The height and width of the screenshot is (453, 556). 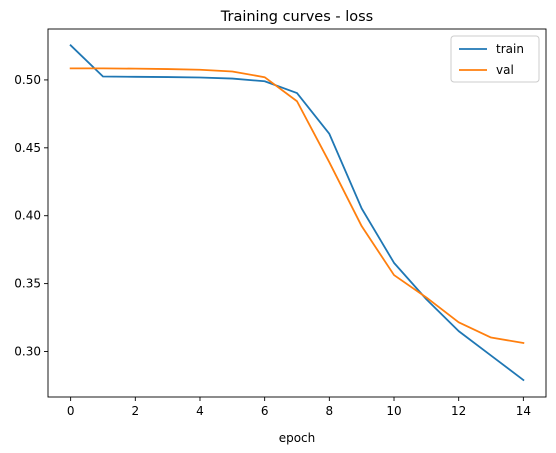 I want to click on x-tick-label: 4, so click(x=200, y=411).